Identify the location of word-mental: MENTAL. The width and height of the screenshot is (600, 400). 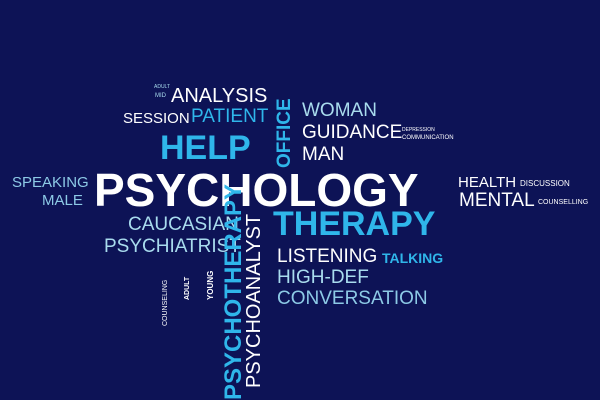
(497, 200).